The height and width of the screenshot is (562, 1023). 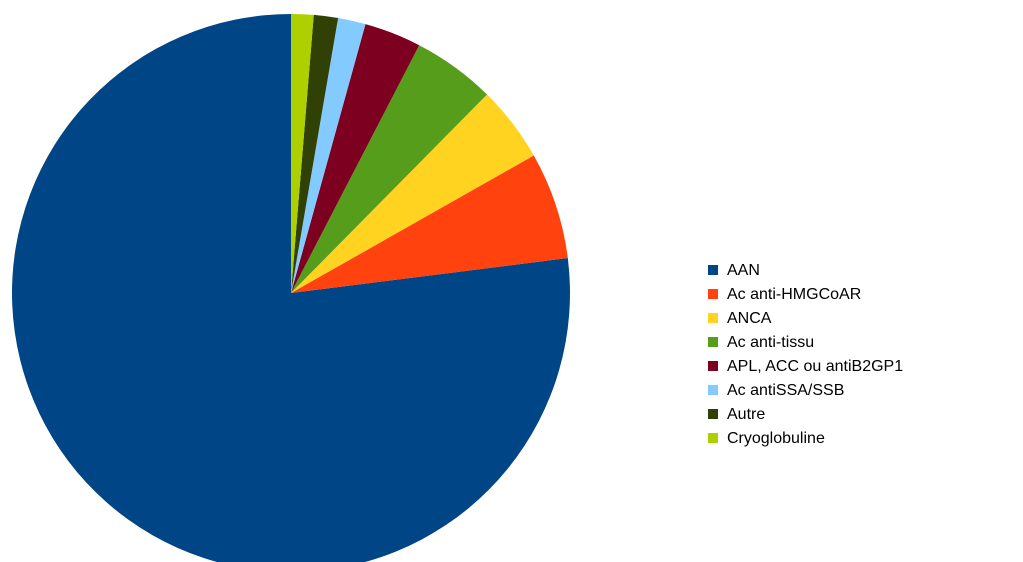 What do you see at coordinates (749, 318) in the screenshot?
I see `legend-label: ANCA` at bounding box center [749, 318].